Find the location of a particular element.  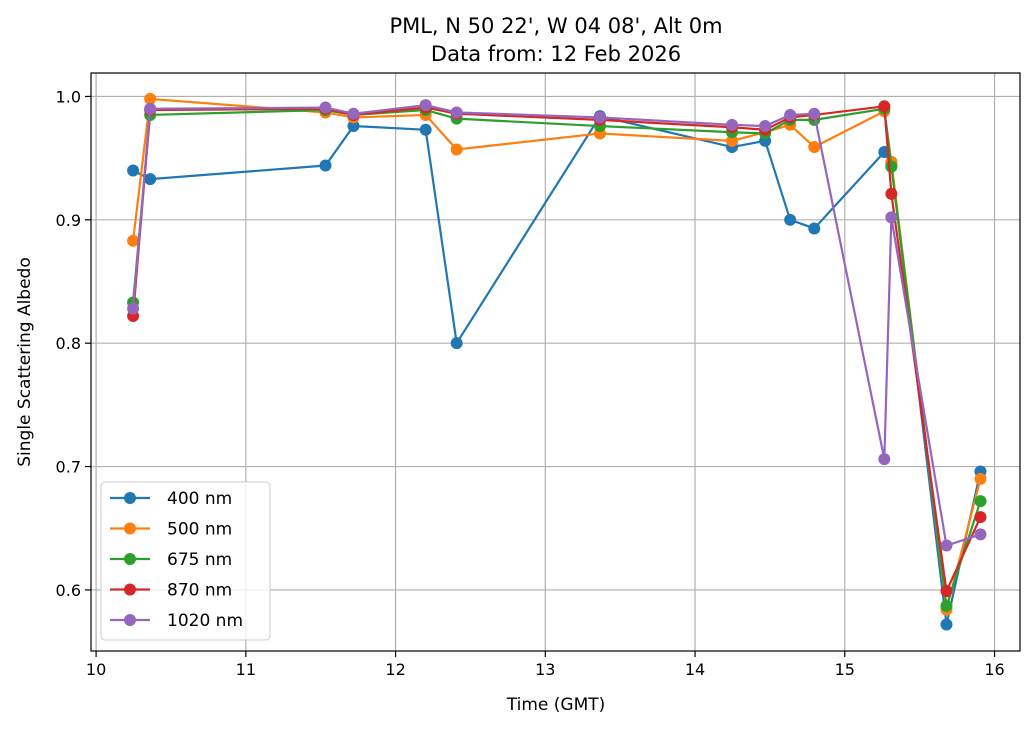

chart-subtitle: Data from: 12 Feb 2026 is located at coordinates (556, 54).